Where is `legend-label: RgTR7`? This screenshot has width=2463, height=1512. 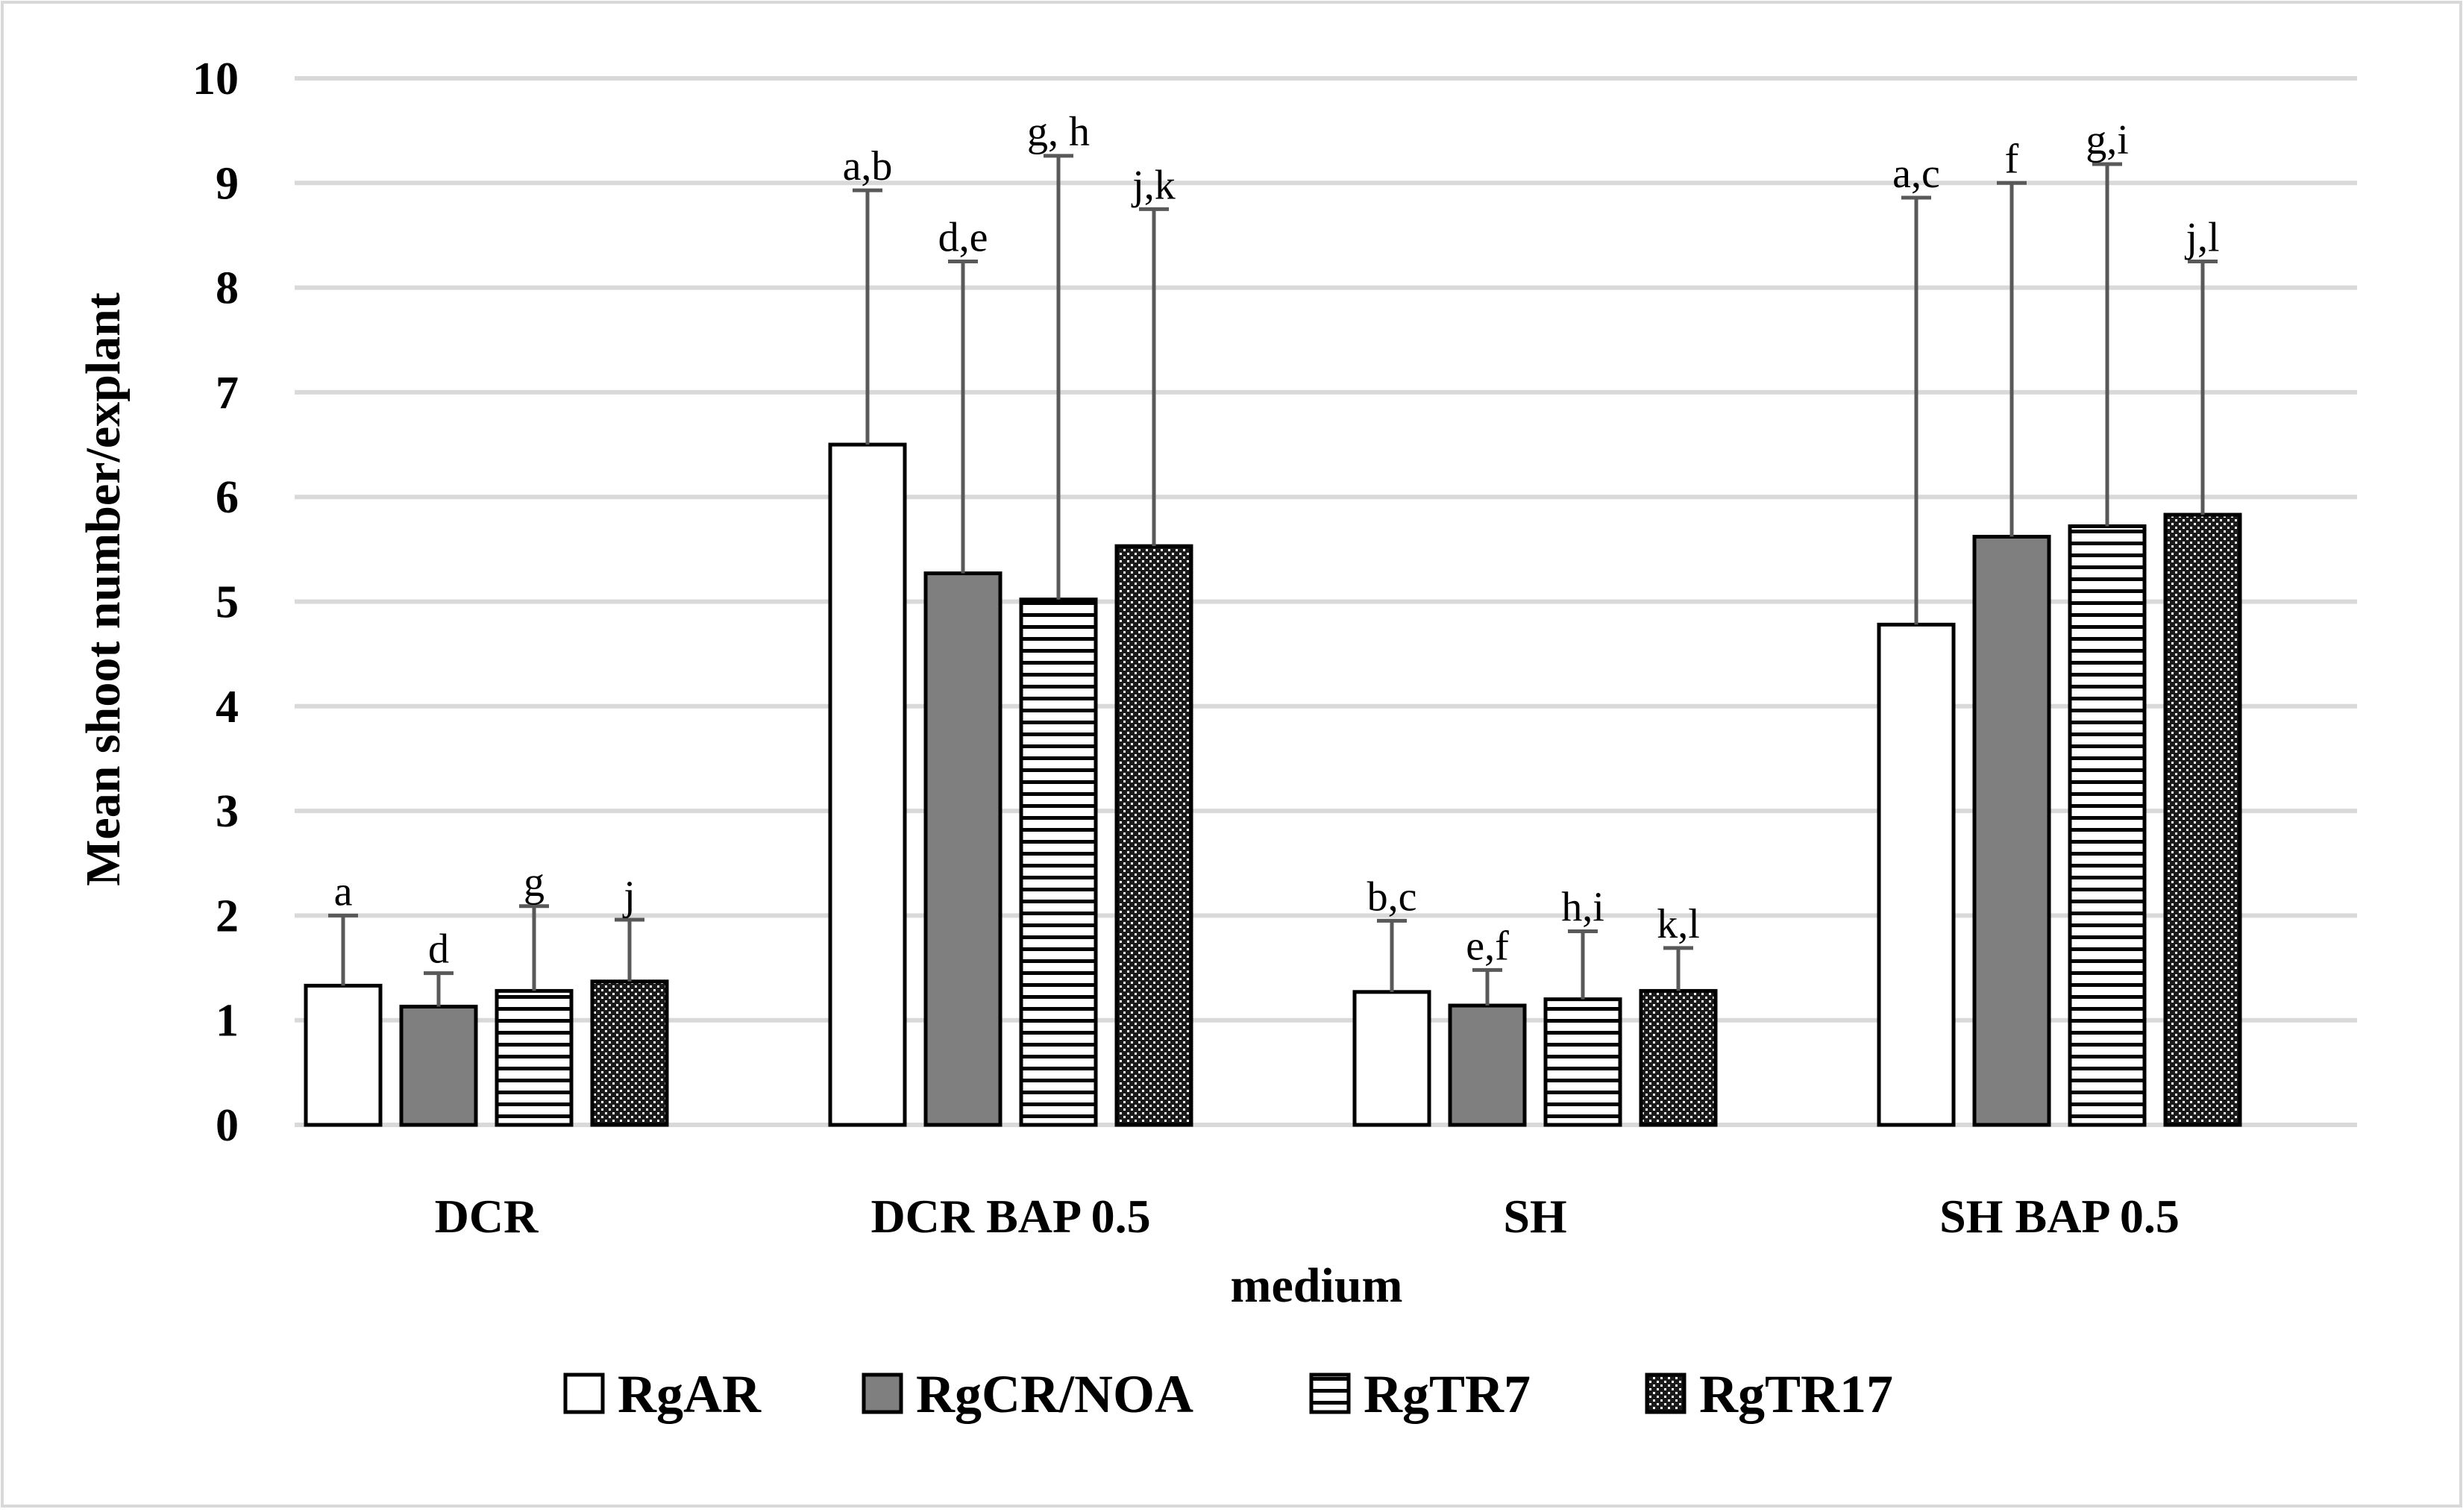
legend-label: RgTR7 is located at coordinates (1448, 1394).